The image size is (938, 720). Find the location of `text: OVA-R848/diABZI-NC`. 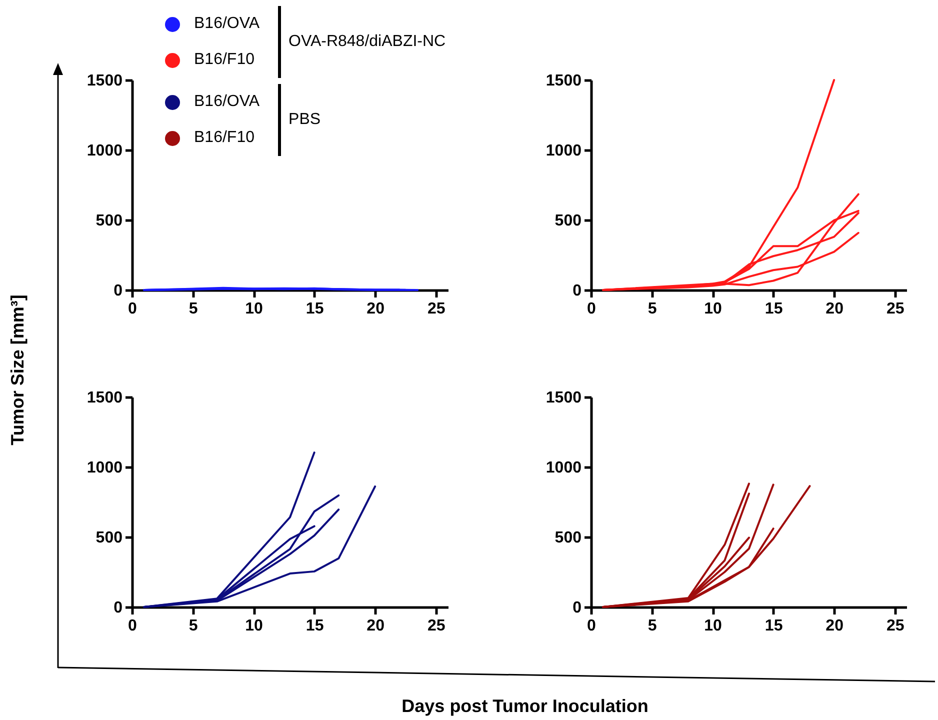

text: OVA-R848/diABZI-NC is located at coordinates (367, 42).